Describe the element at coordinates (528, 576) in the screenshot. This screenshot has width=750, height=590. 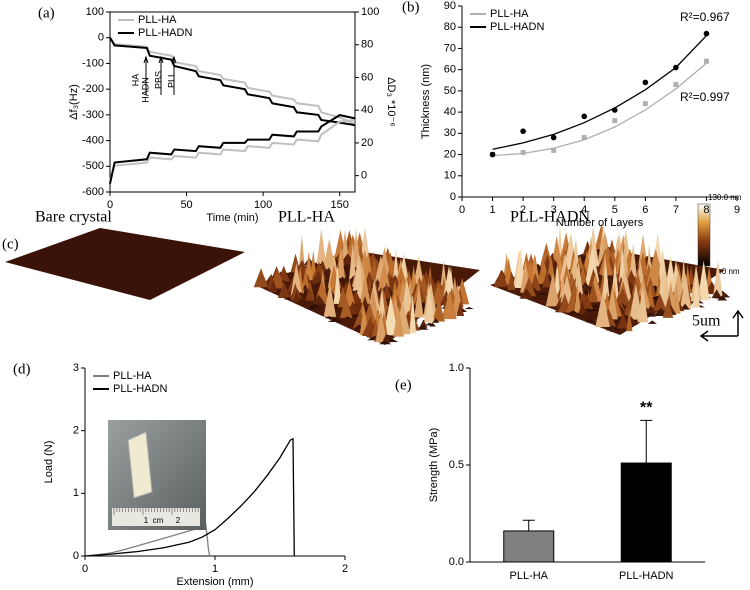
I see `x-tick-label: PLL-HA` at that location.